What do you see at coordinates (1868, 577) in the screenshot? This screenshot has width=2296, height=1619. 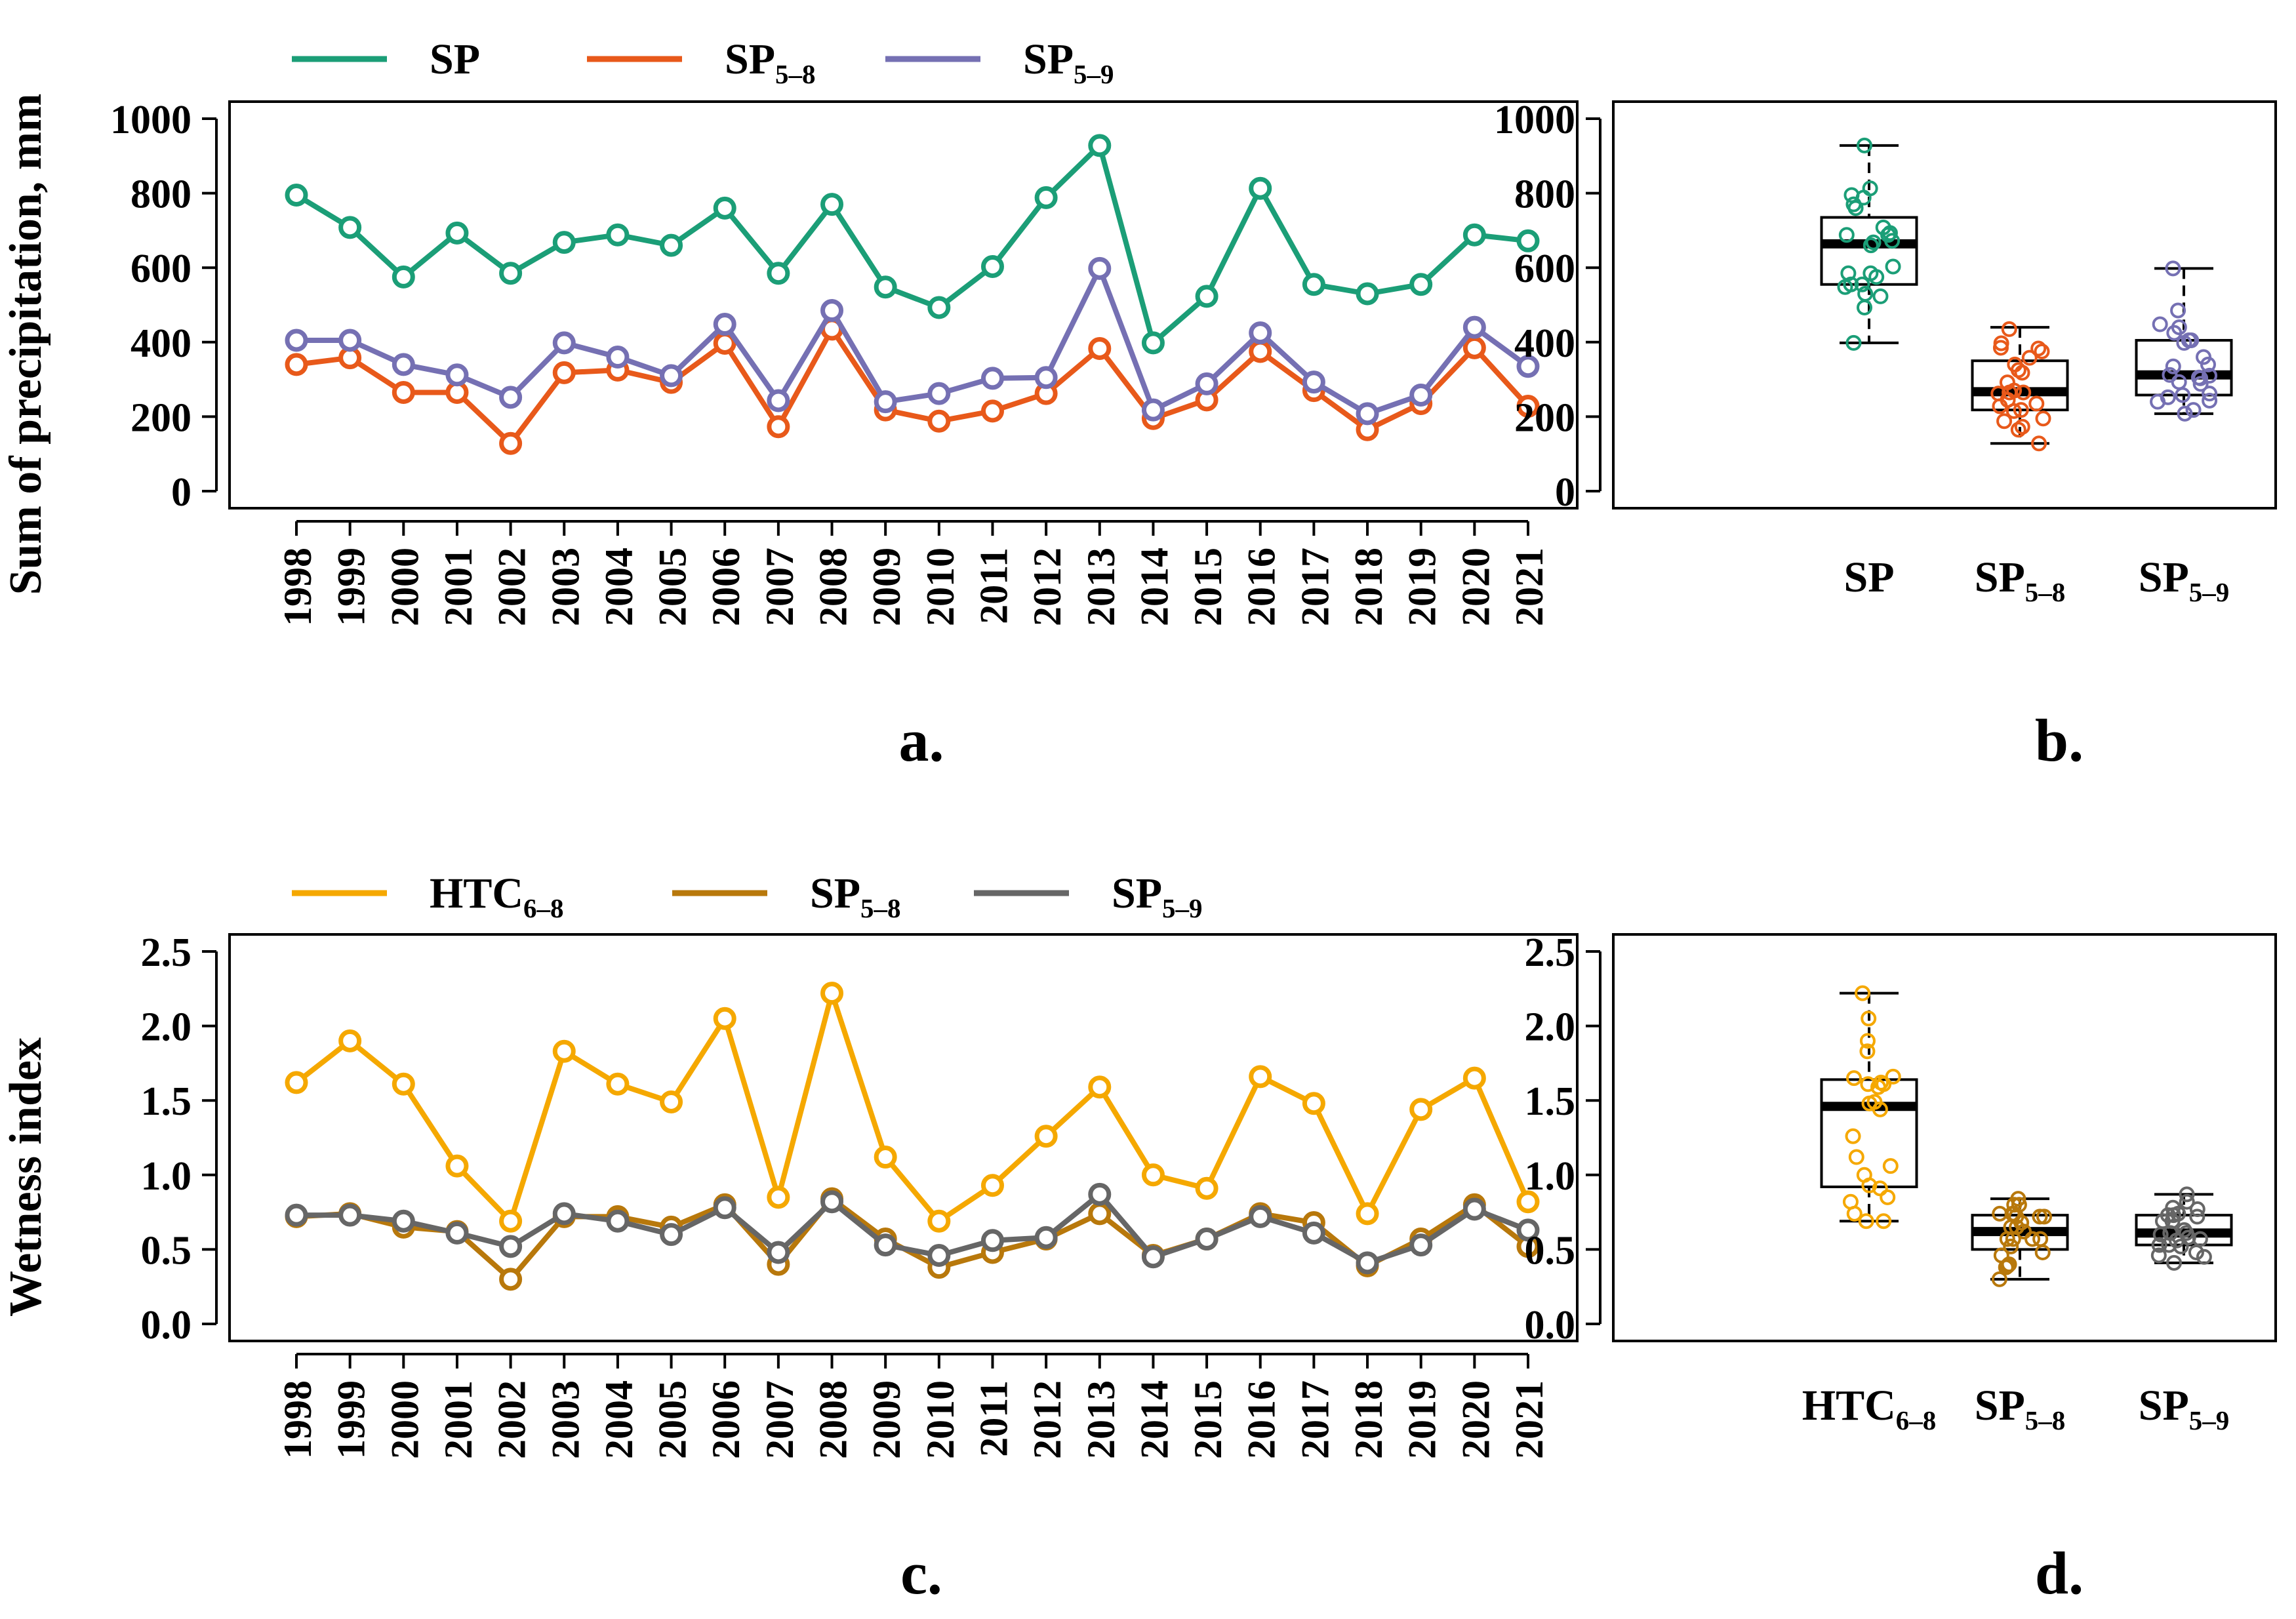 I see `group-label: SP` at bounding box center [1868, 577].